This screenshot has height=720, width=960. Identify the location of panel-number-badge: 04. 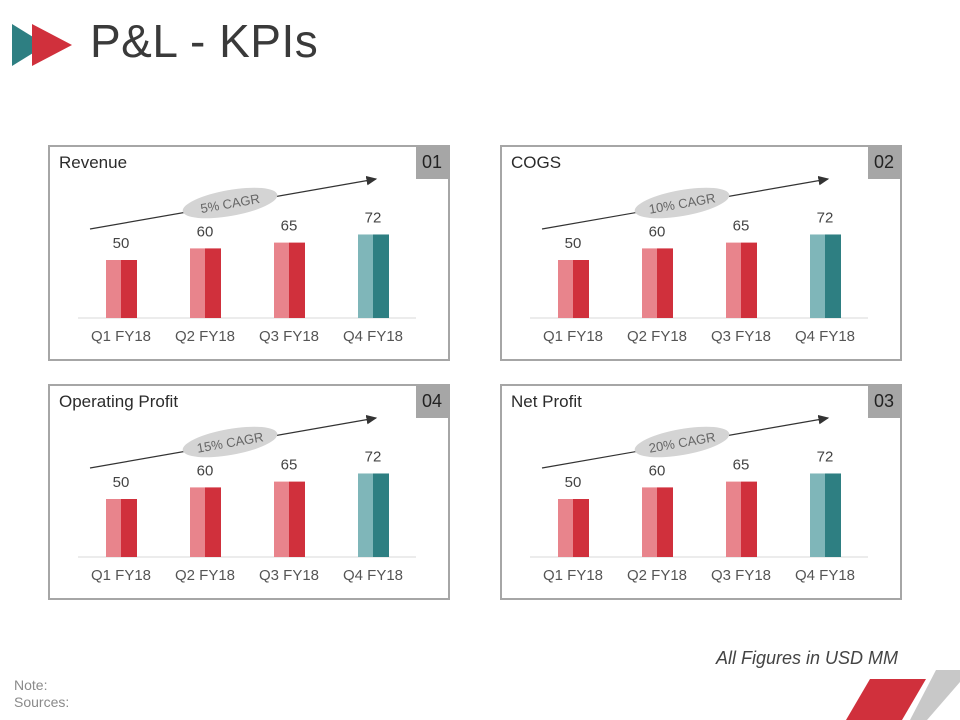
(432, 402).